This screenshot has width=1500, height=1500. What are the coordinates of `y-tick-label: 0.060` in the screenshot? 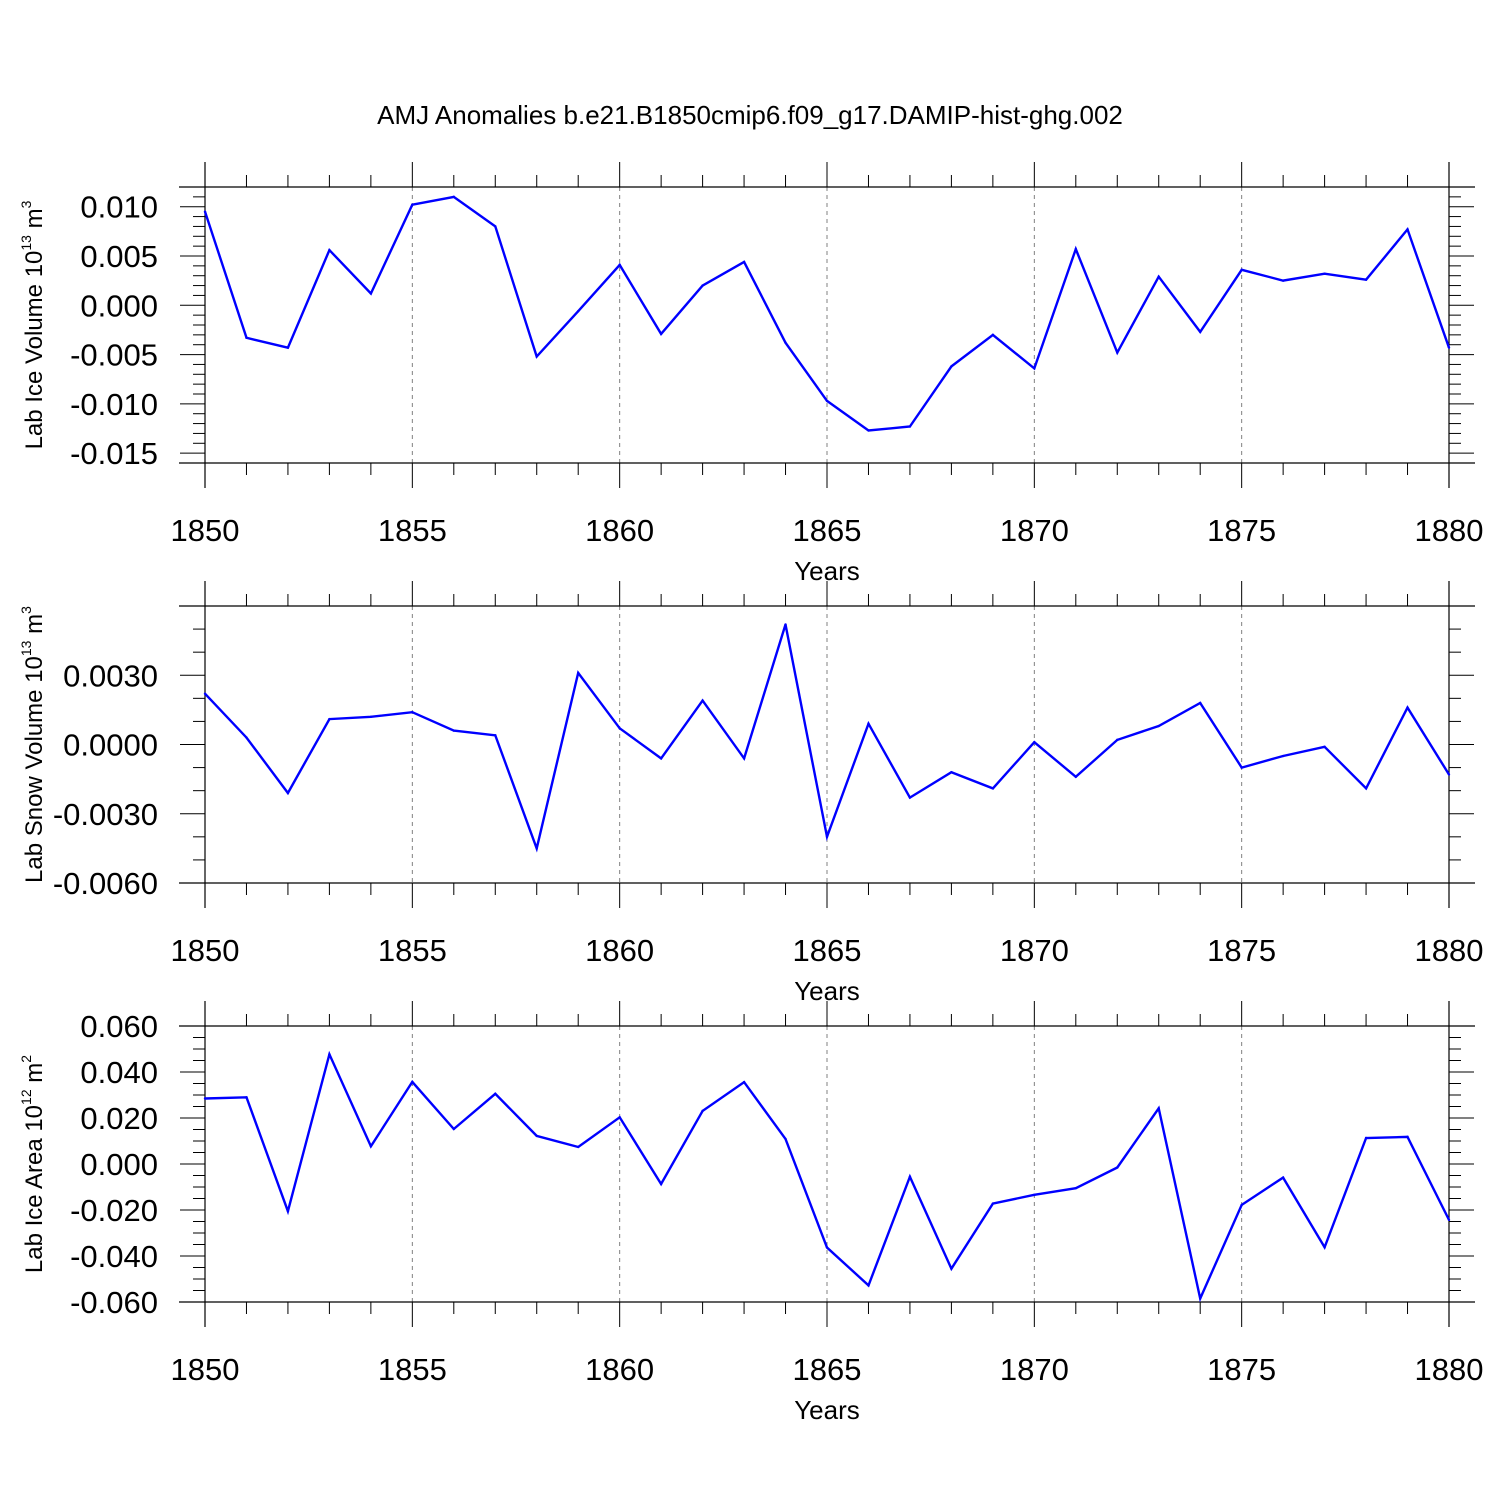 It's located at (119, 1026).